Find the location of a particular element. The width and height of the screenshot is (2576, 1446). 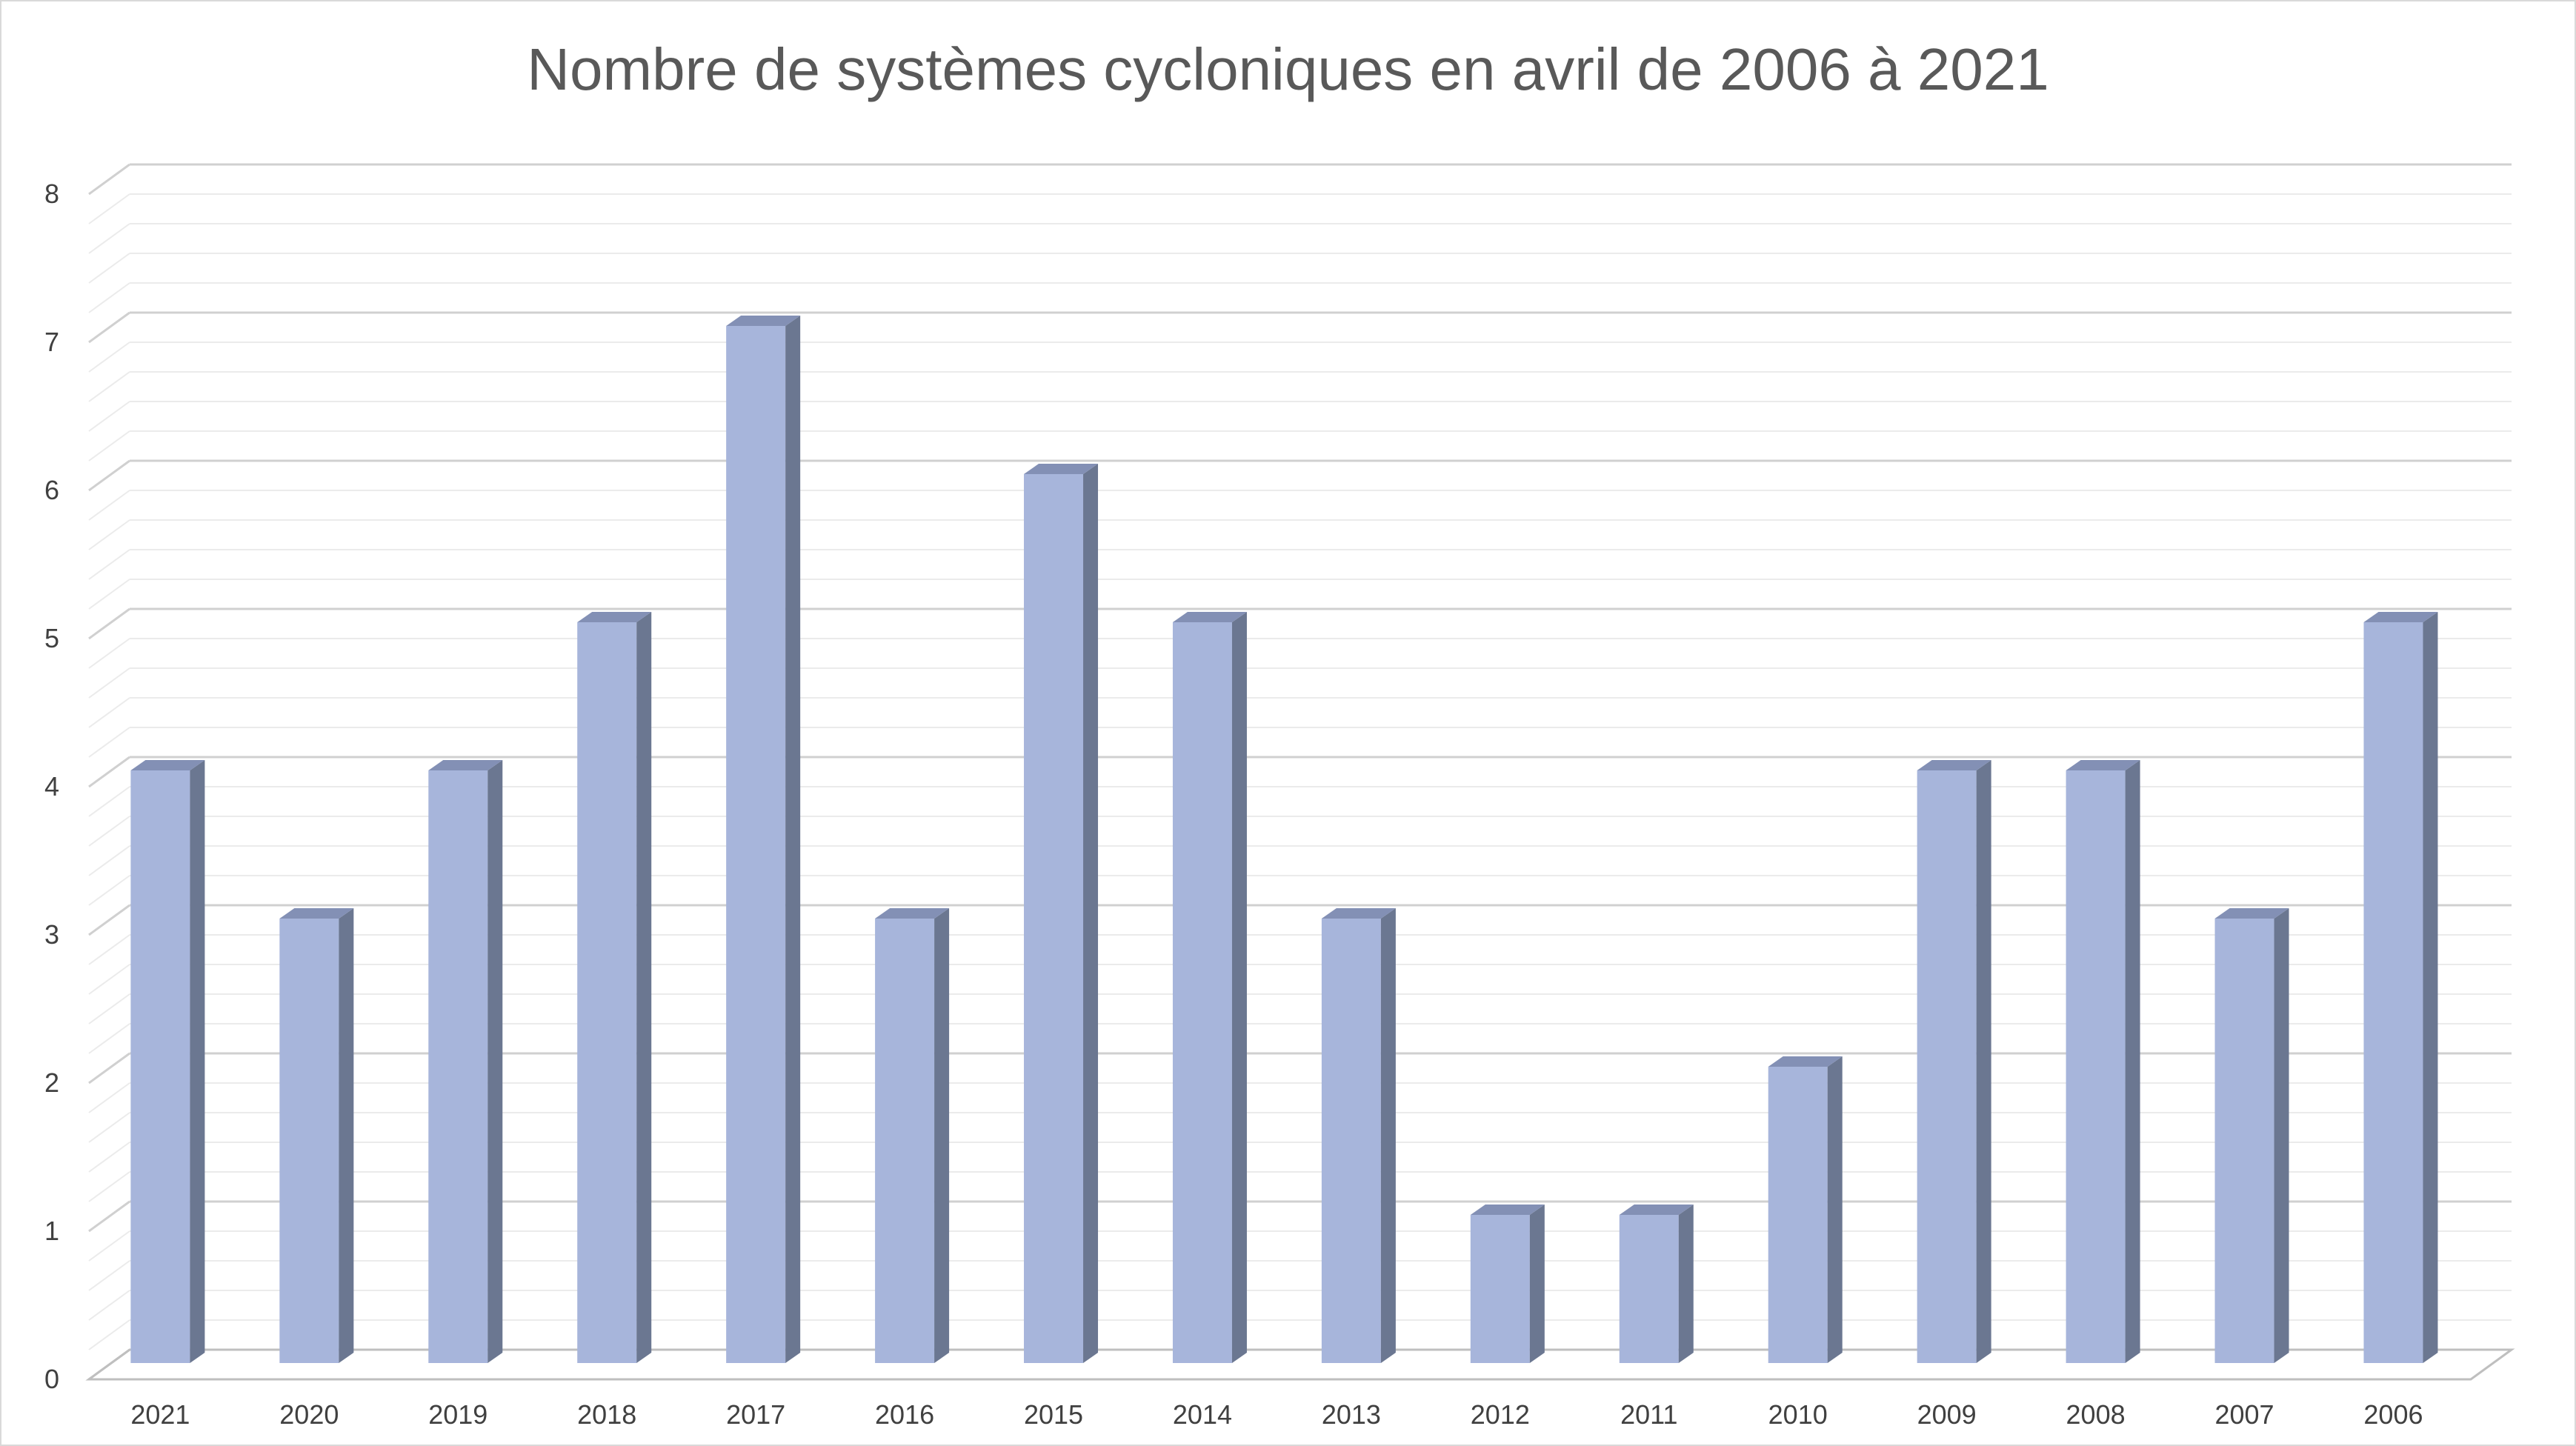

x-tick-label: 2011 is located at coordinates (1649, 1414).